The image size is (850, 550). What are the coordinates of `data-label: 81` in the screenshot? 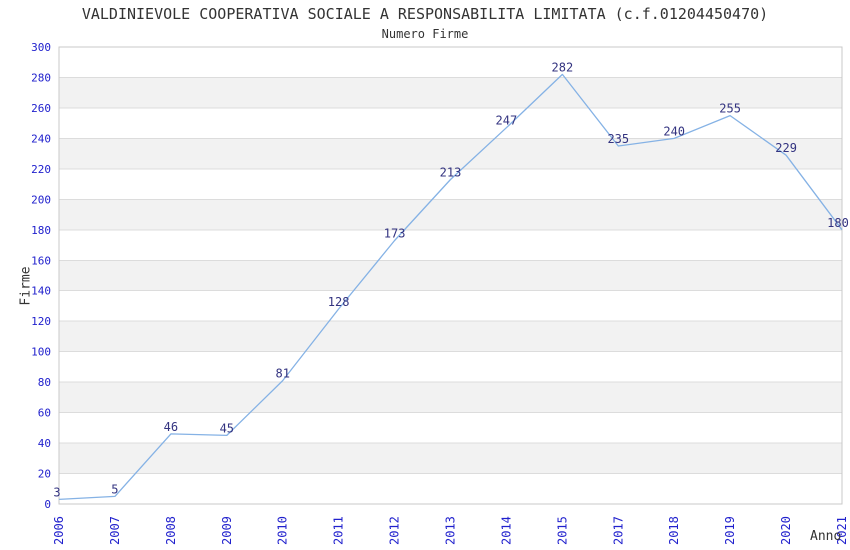 It's located at (282, 374).